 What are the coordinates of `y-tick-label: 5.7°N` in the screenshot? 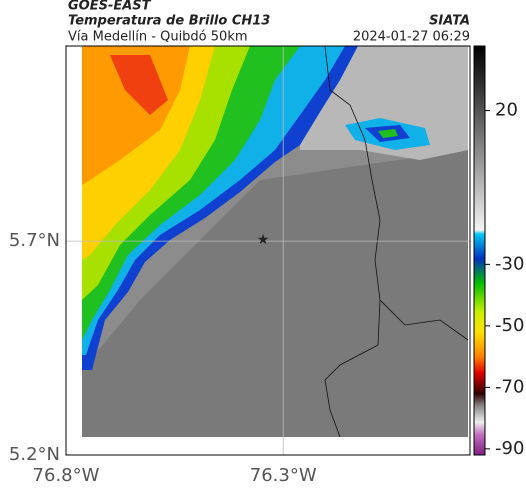 It's located at (34, 240).